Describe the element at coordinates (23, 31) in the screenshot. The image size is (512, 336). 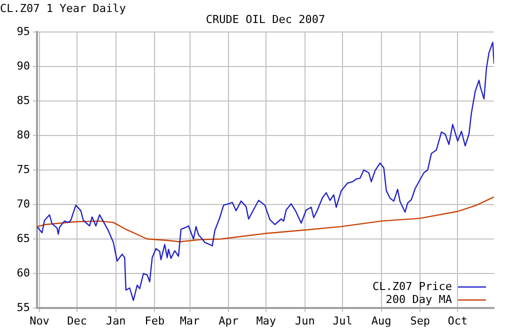
I see `y-tick-label: 95` at that location.